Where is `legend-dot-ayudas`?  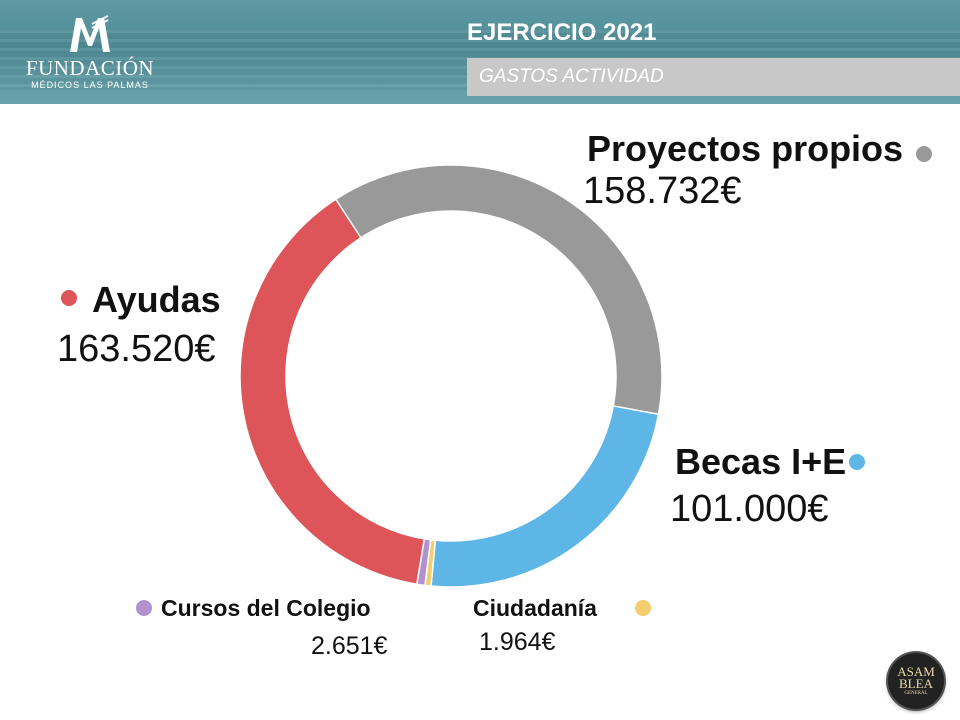 legend-dot-ayudas is located at coordinates (69, 298).